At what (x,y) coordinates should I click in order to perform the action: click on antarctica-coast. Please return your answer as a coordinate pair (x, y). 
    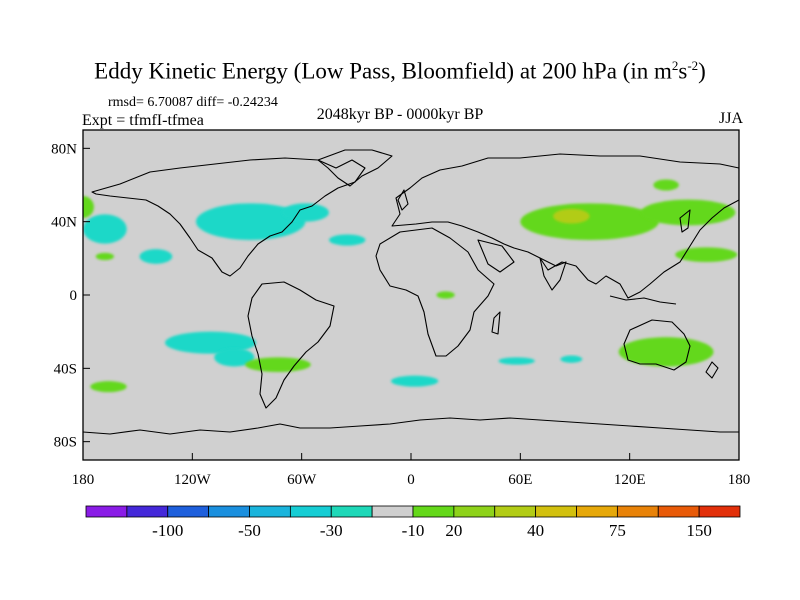
    Looking at the image, I should click on (411, 426).